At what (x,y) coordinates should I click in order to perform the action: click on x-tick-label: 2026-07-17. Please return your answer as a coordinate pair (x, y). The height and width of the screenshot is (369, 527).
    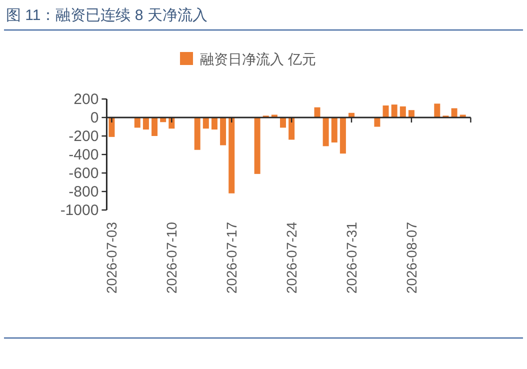
    Looking at the image, I should click on (232, 258).